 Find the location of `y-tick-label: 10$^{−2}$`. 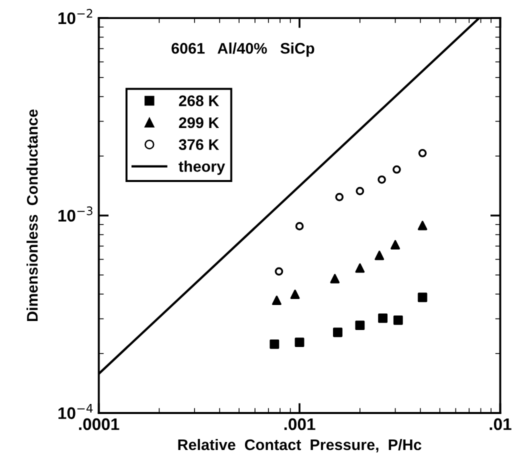

y-tick-label: 10$^{−2}$ is located at coordinates (75, 16).